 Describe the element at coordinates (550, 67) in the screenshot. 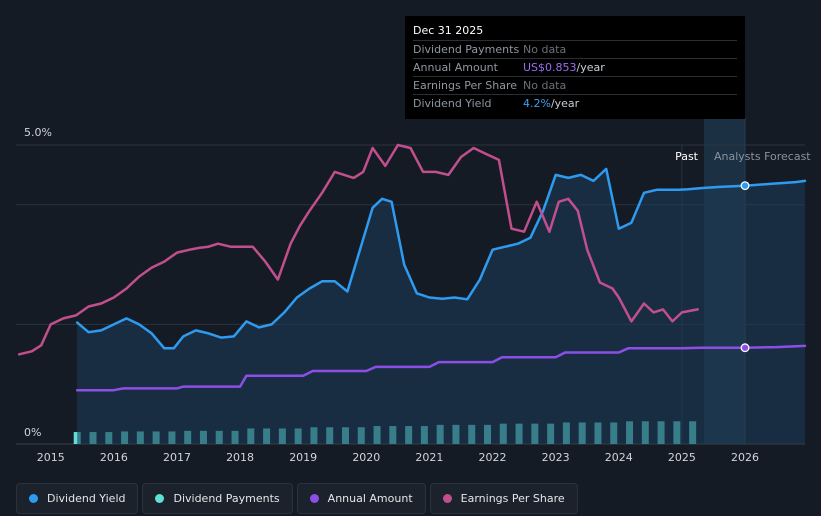

I see `tooltip-value: US$0.853` at that location.